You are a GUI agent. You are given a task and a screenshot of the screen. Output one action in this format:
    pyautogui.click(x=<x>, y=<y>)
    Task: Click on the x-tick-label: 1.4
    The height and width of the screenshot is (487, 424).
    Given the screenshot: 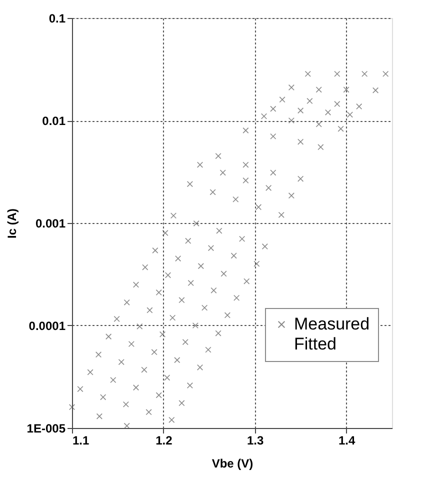 What is the action you would take?
    pyautogui.click(x=347, y=441)
    